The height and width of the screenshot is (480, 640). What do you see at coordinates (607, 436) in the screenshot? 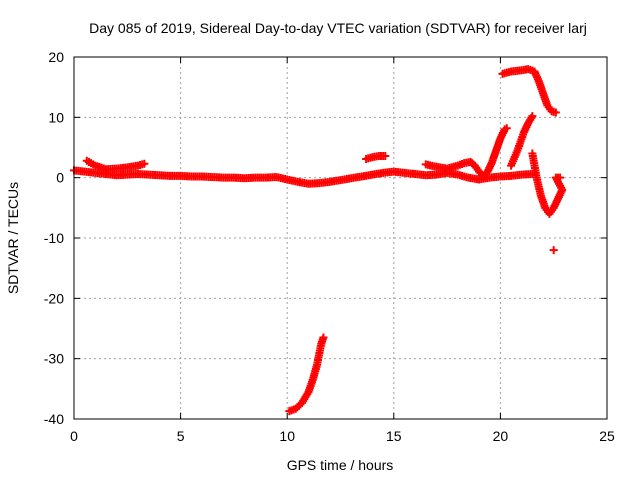
I see `x-tick-label: 25` at bounding box center [607, 436].